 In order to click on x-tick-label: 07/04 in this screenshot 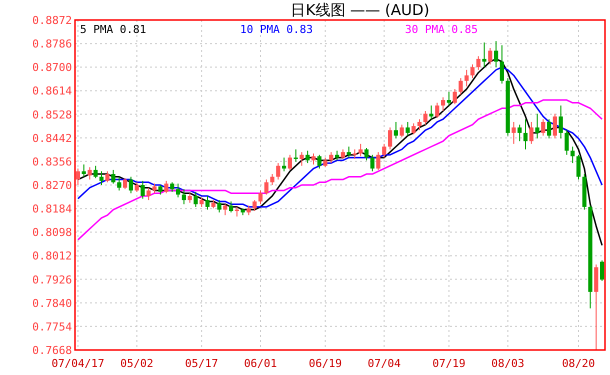, I will do `click(385, 363)`.